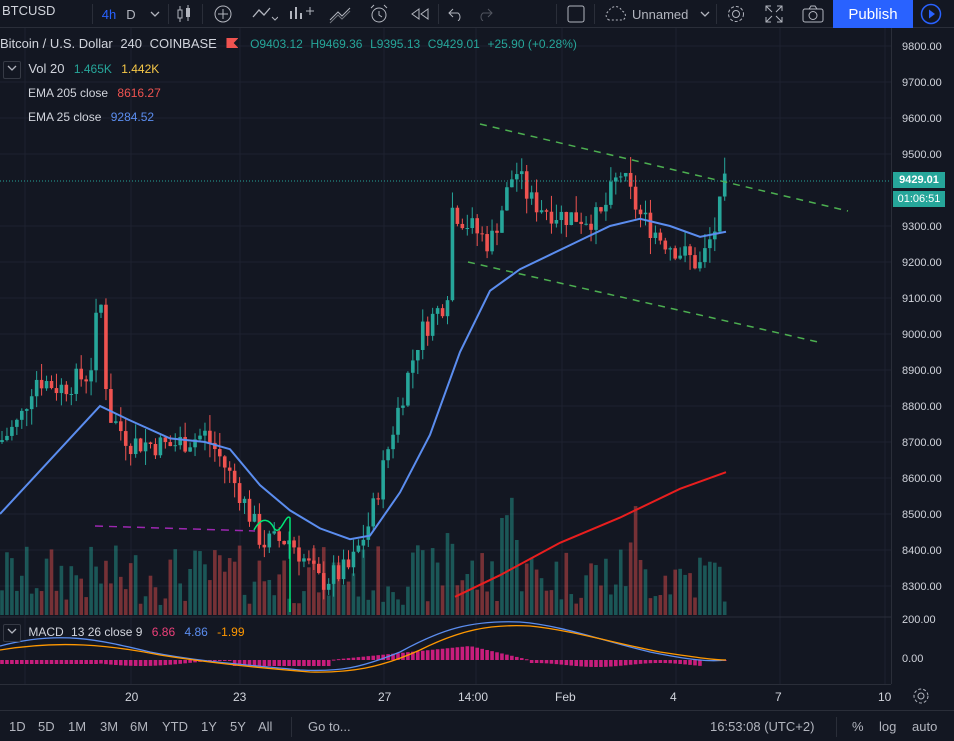 This screenshot has width=954, height=741. What do you see at coordinates (925, 726) in the screenshot?
I see `auto-scale-toggle: auto` at bounding box center [925, 726].